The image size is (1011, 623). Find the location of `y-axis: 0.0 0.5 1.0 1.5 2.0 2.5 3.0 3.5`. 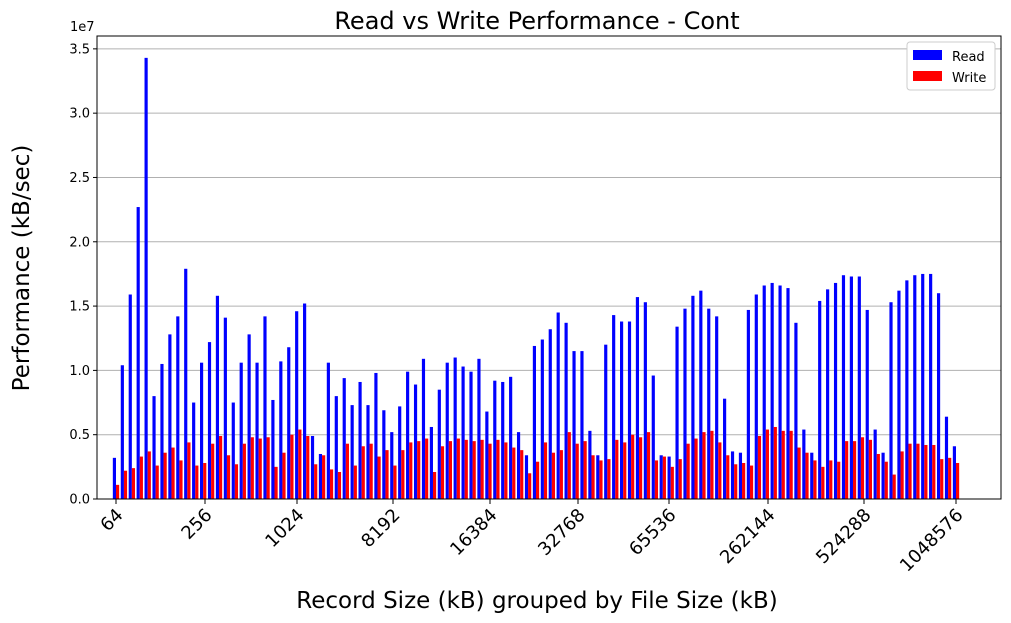

y-axis: 0.0 0.5 1.0 1.5 2.0 2.5 3.0 3.5 is located at coordinates (83, 275).